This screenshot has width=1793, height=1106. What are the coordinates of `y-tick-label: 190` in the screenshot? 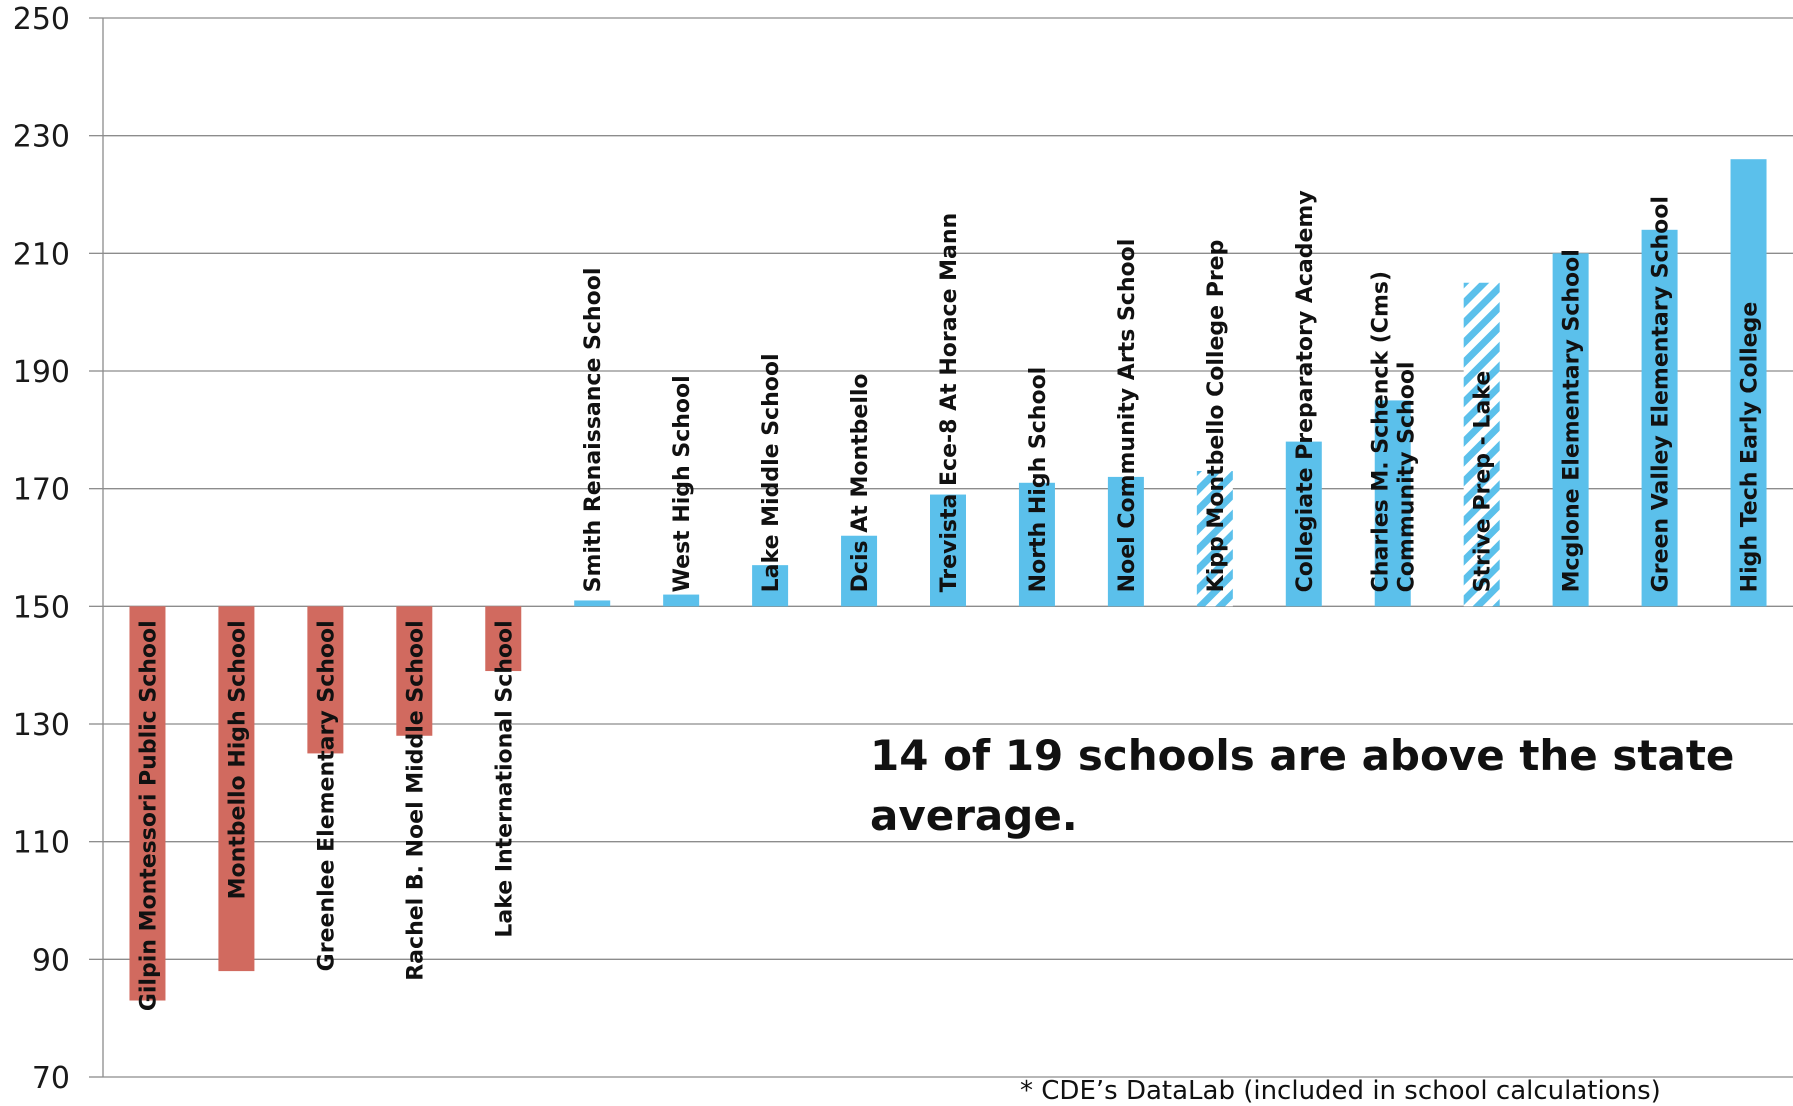 It's located at (41, 372).